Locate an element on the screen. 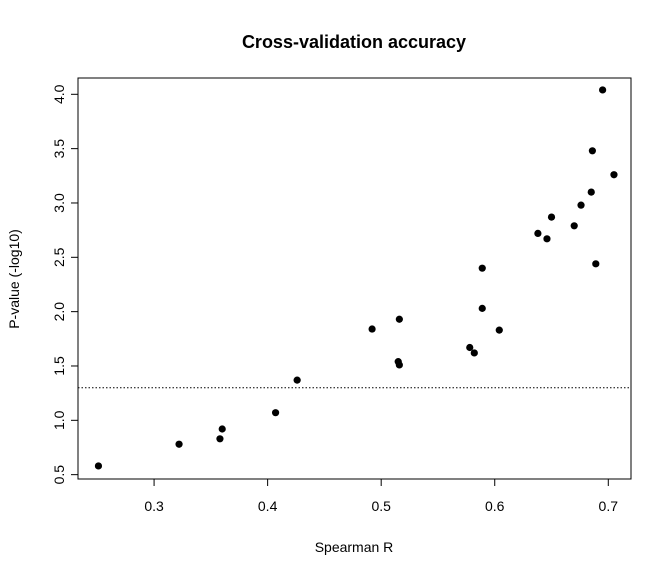 The width and height of the screenshot is (672, 576). y-axis-label: P-value (-log10) is located at coordinates (14, 279).